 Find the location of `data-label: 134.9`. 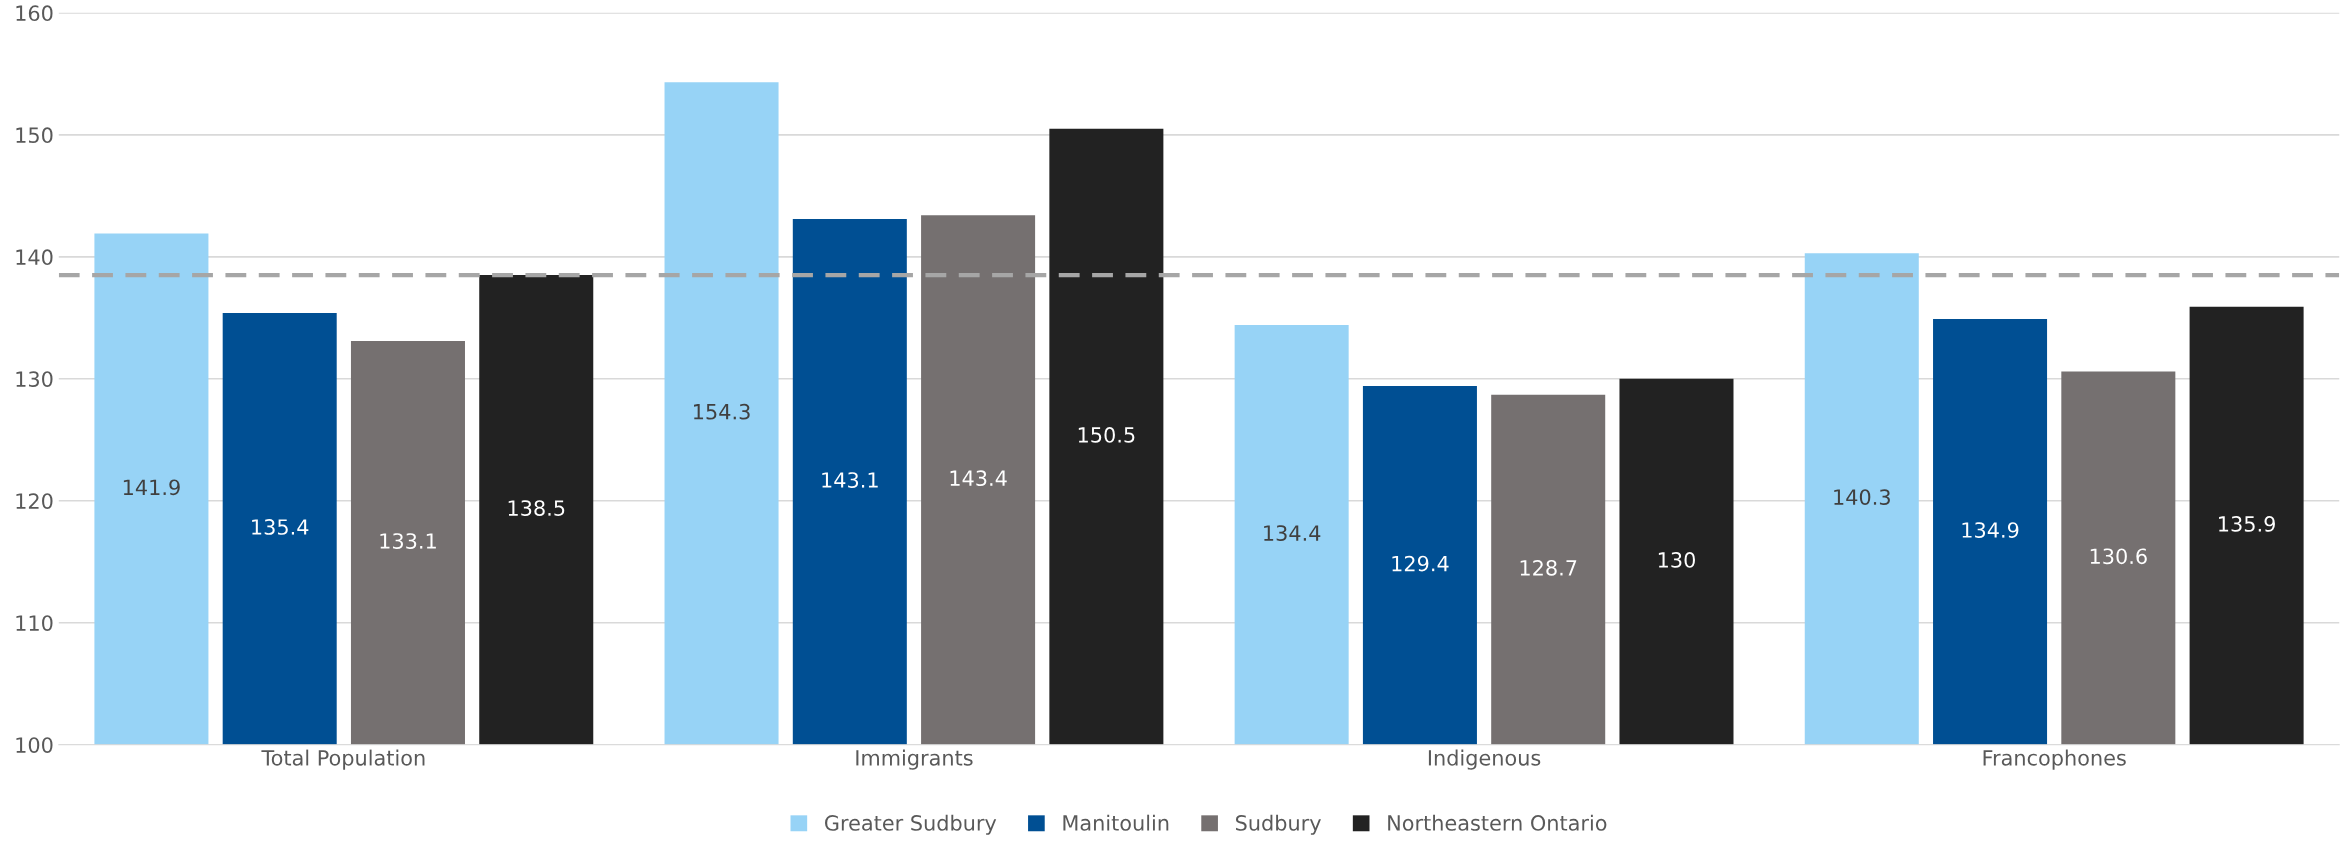

data-label: 134.9 is located at coordinates (1990, 530).